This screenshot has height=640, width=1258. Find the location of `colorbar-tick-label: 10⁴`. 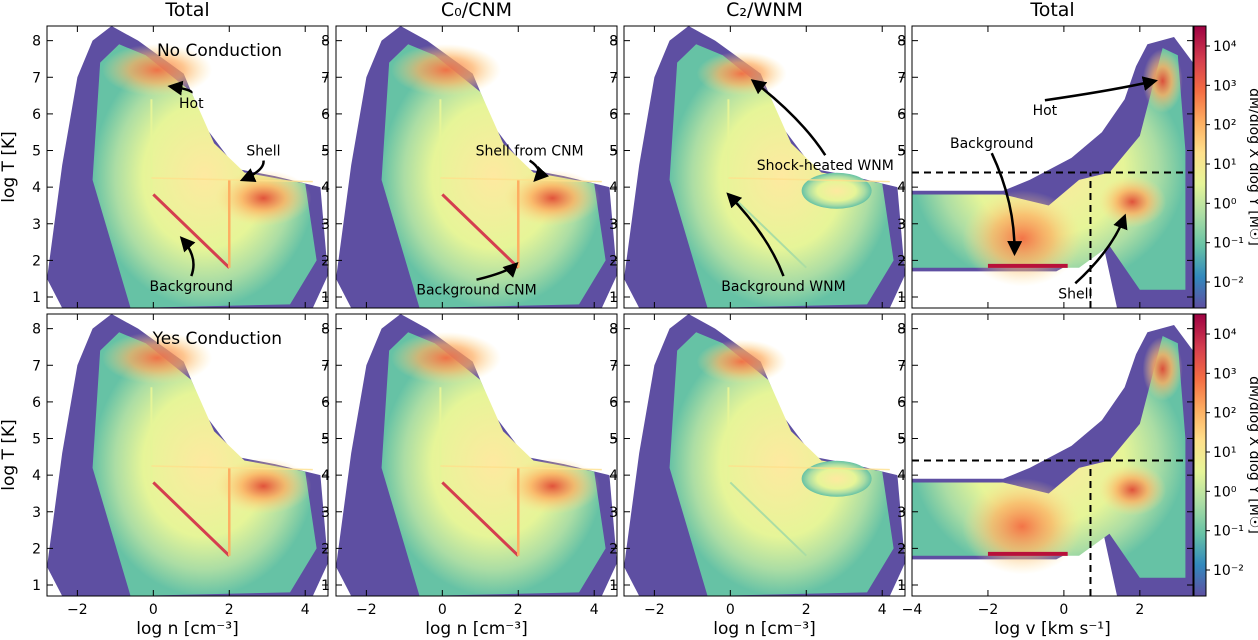

colorbar-tick-label: 10⁴ is located at coordinates (1225, 47).